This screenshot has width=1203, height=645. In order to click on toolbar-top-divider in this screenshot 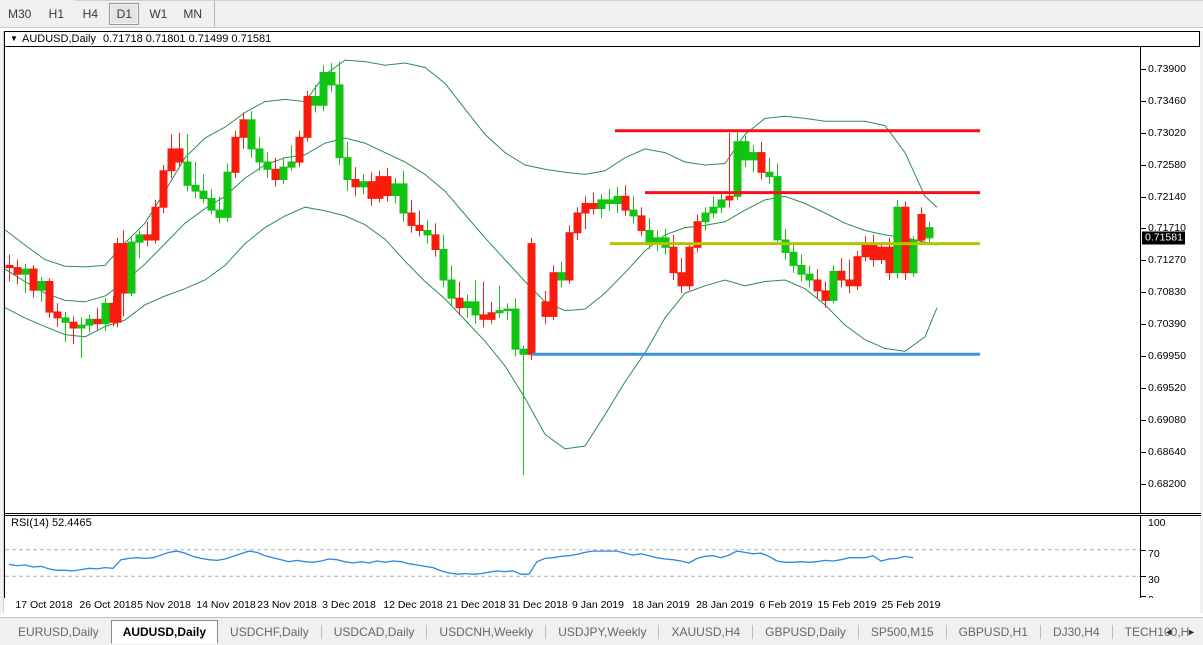, I will do `click(639, 1)`.